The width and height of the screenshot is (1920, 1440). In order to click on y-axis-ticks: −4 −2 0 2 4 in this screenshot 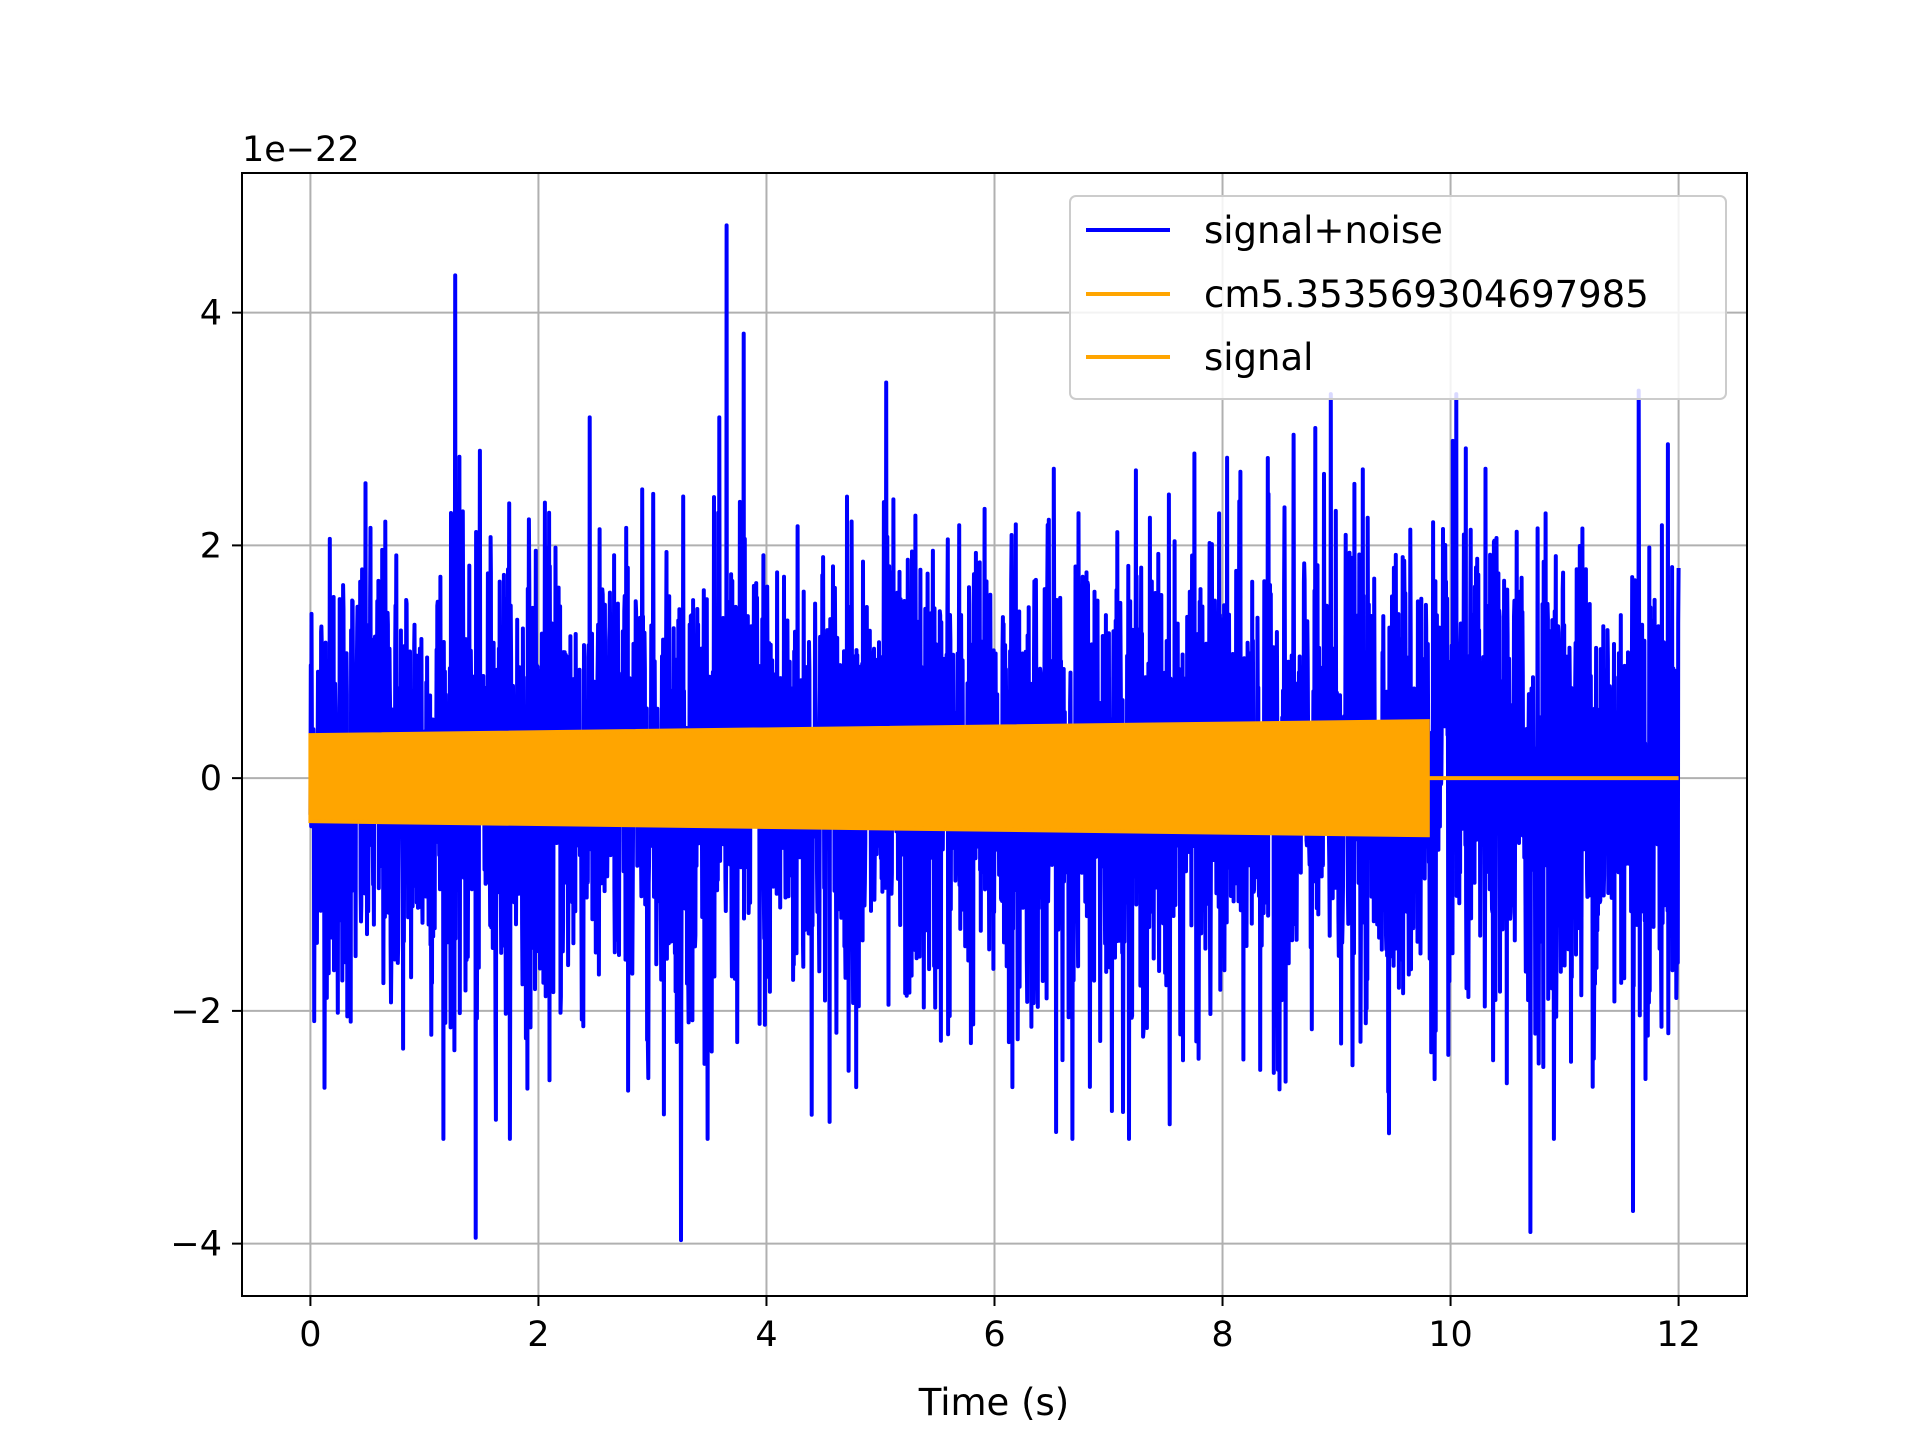, I will do `click(206, 779)`.